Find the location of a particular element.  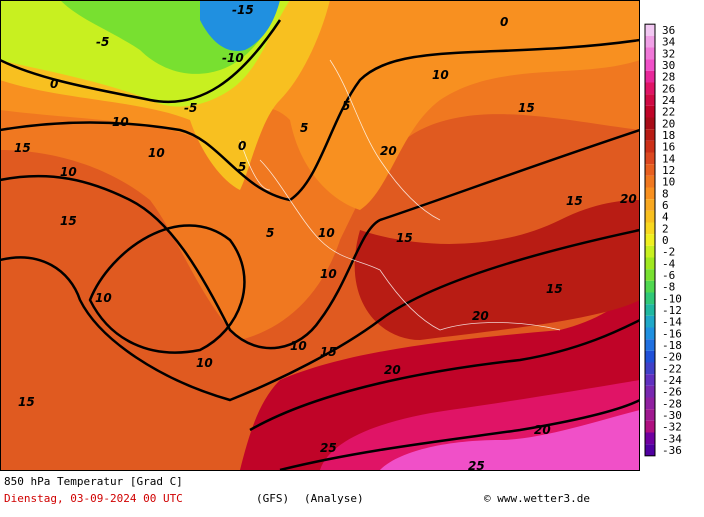

scale-frame is located at coordinates (650, 240).